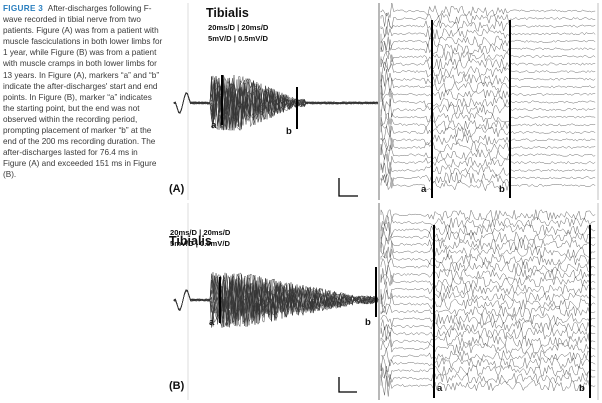  Describe the element at coordinates (238, 27) in the screenshot. I see `panel-a-scale-line1: 20ms/D | 20ms/D` at that location.